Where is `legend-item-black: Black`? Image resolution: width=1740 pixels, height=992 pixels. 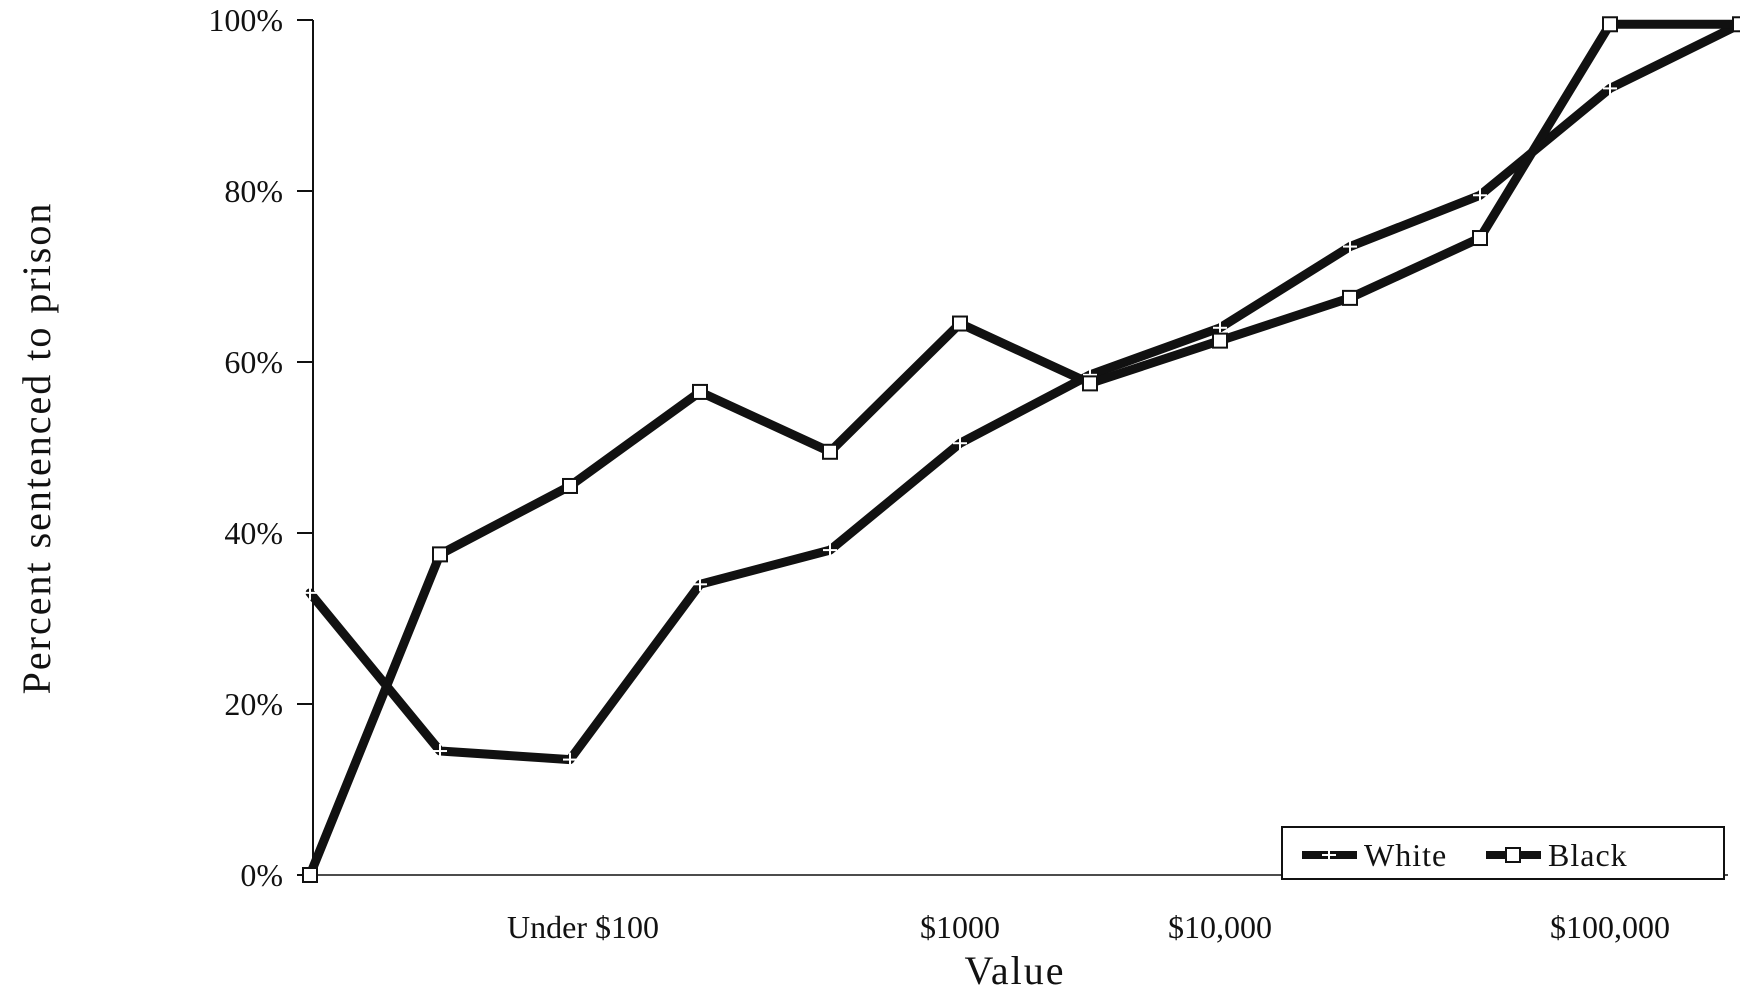 legend-item-black: Black is located at coordinates (1557, 855).